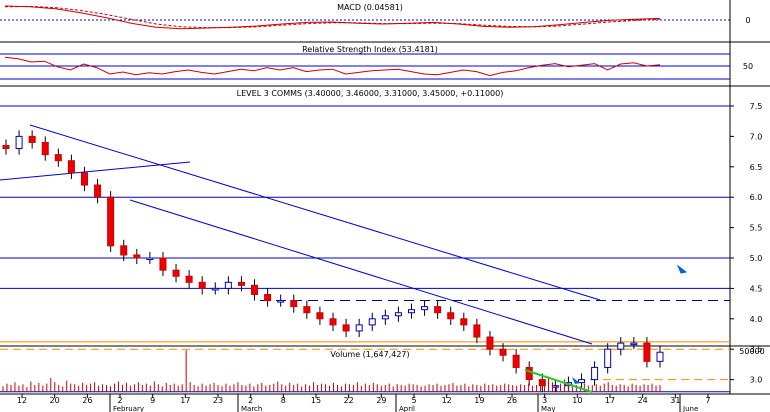 The image size is (770, 412). I want to click on month-label: February, so click(128, 408).